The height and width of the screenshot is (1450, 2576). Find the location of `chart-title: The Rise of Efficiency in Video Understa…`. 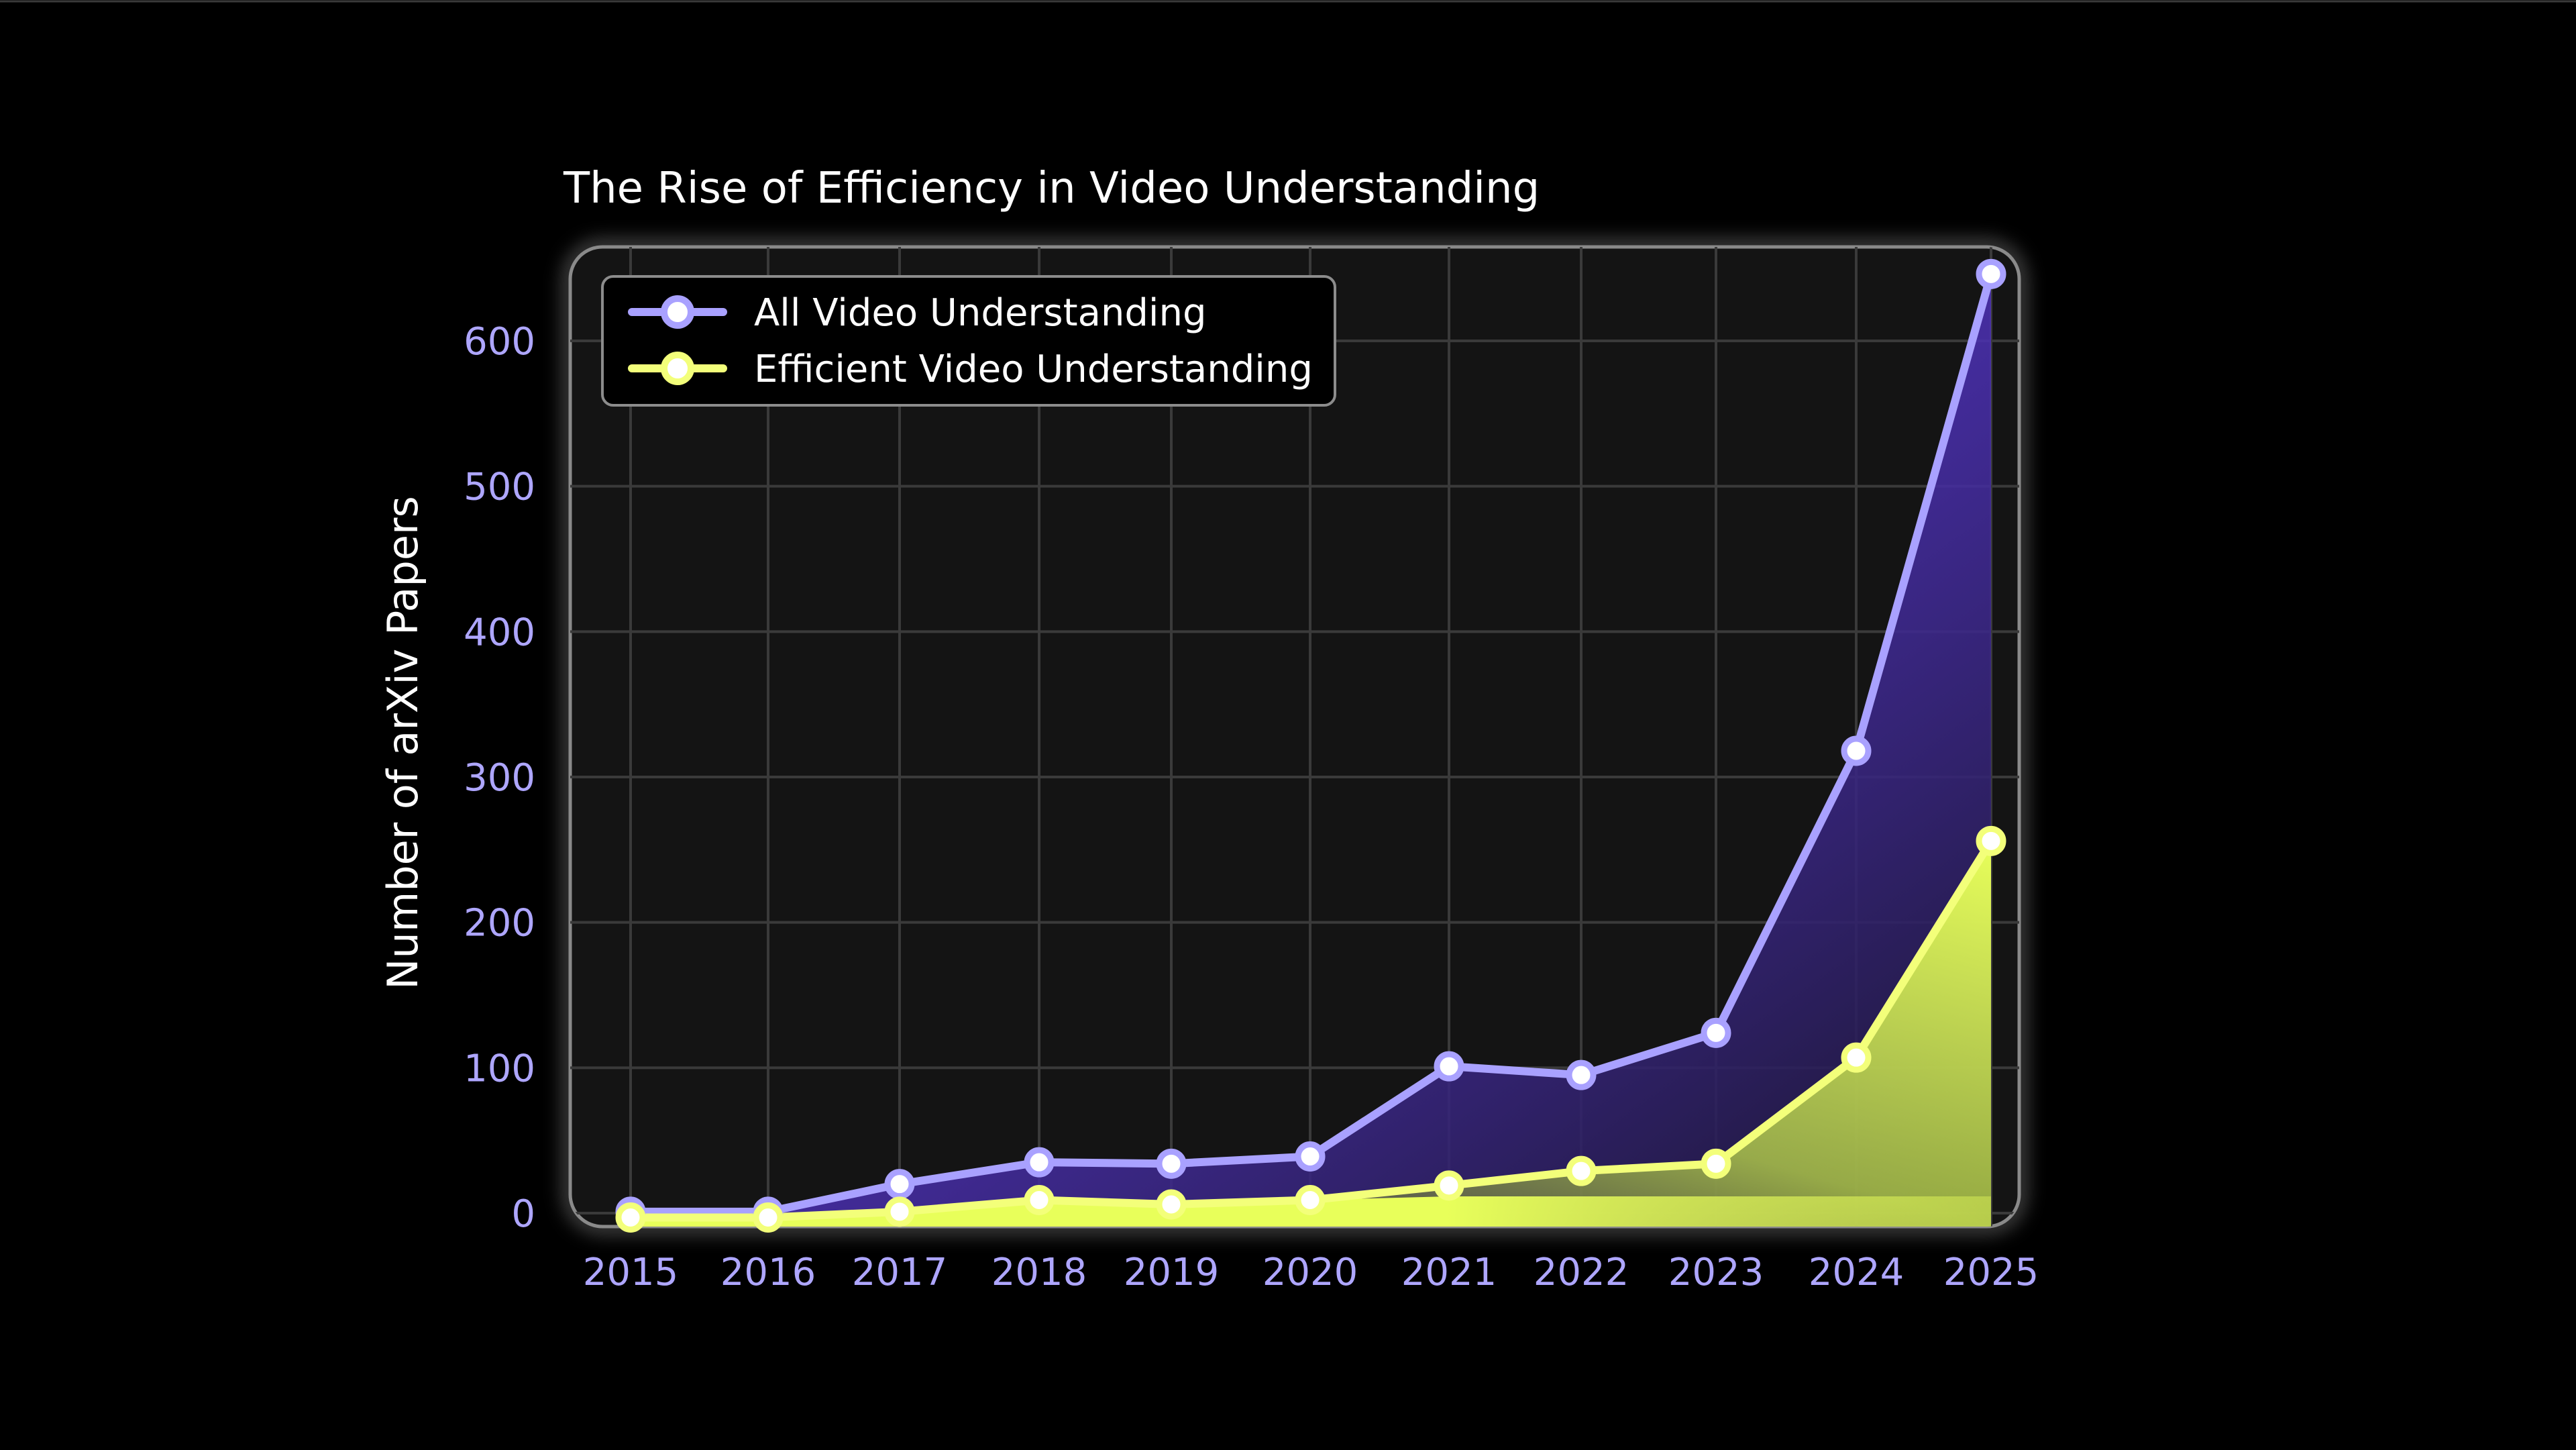

chart-title: The Rise of Efficiency in Video Understa… is located at coordinates (1051, 189).